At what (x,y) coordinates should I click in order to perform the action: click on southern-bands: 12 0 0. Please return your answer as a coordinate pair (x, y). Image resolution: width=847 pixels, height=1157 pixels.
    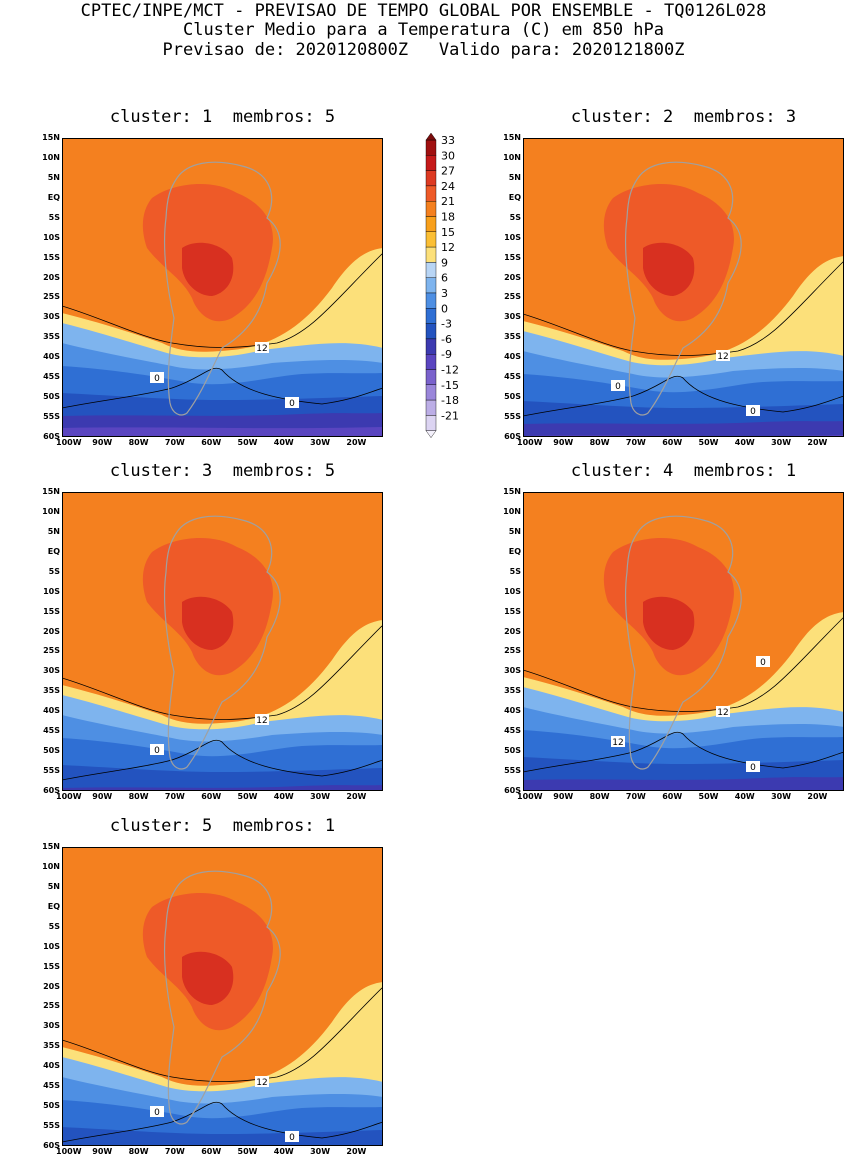
    Looking at the image, I should click on (683, 346).